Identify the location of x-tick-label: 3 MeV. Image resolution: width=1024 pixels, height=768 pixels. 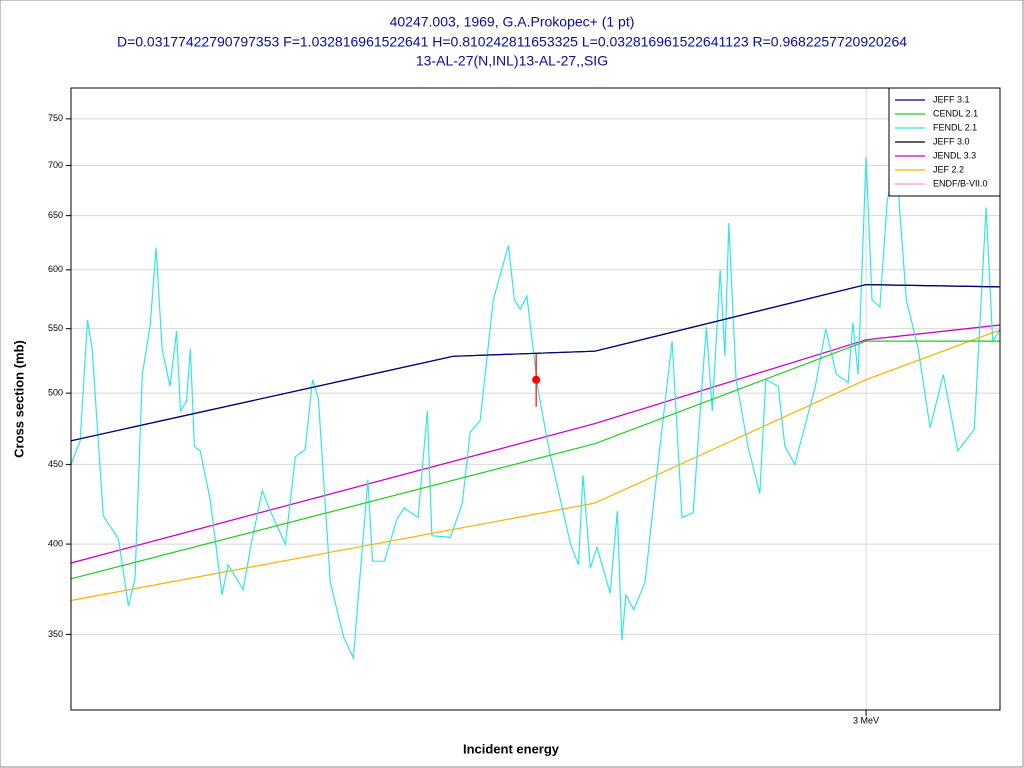
(866, 720).